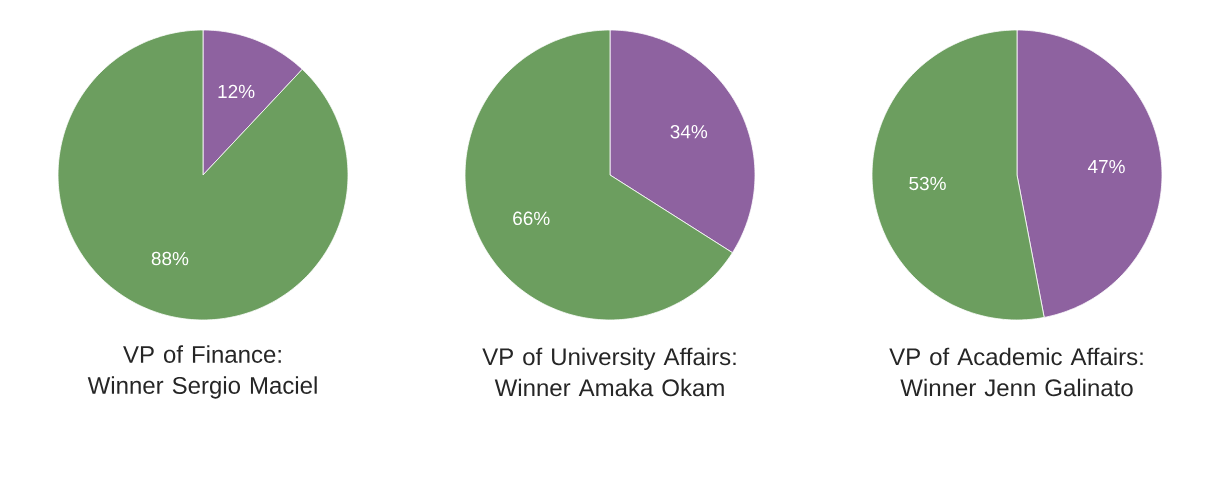  What do you see at coordinates (531, 218) in the screenshot?
I see `data-label: 66%` at bounding box center [531, 218].